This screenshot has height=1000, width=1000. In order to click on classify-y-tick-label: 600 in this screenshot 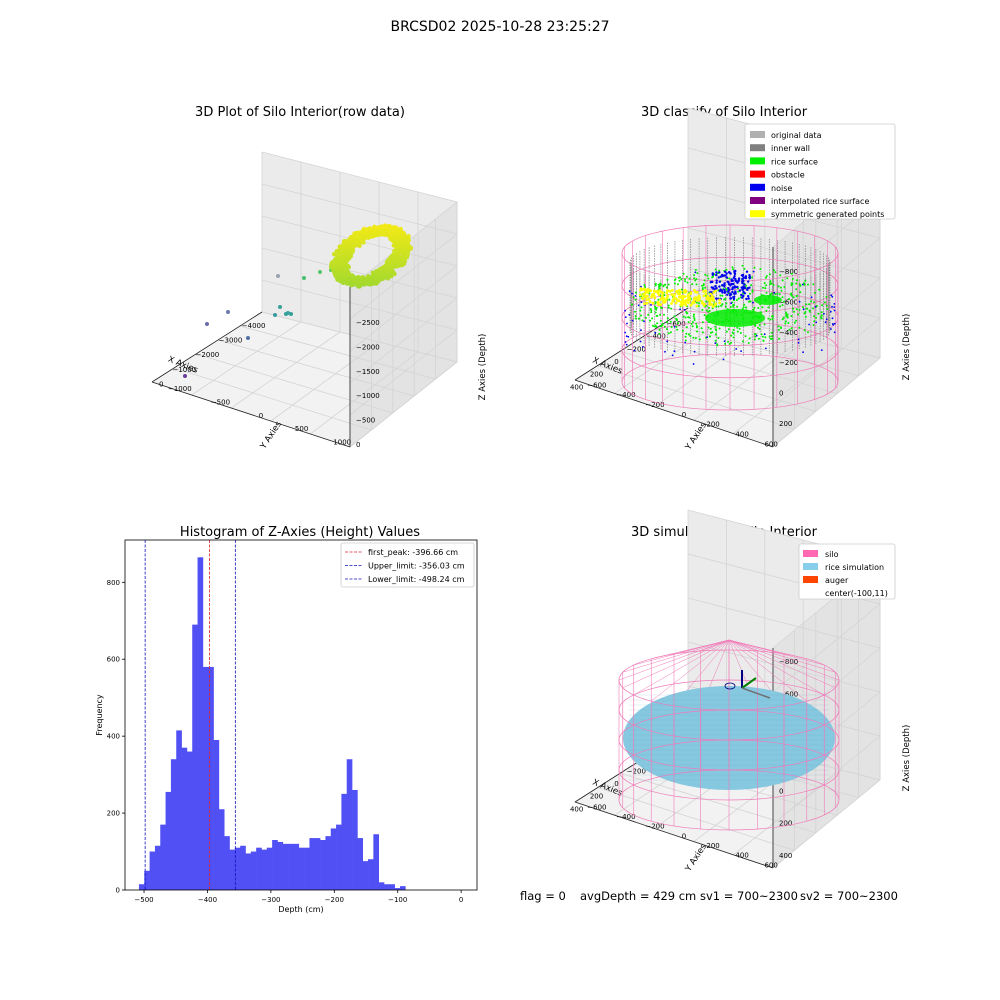, I will do `click(770, 444)`.